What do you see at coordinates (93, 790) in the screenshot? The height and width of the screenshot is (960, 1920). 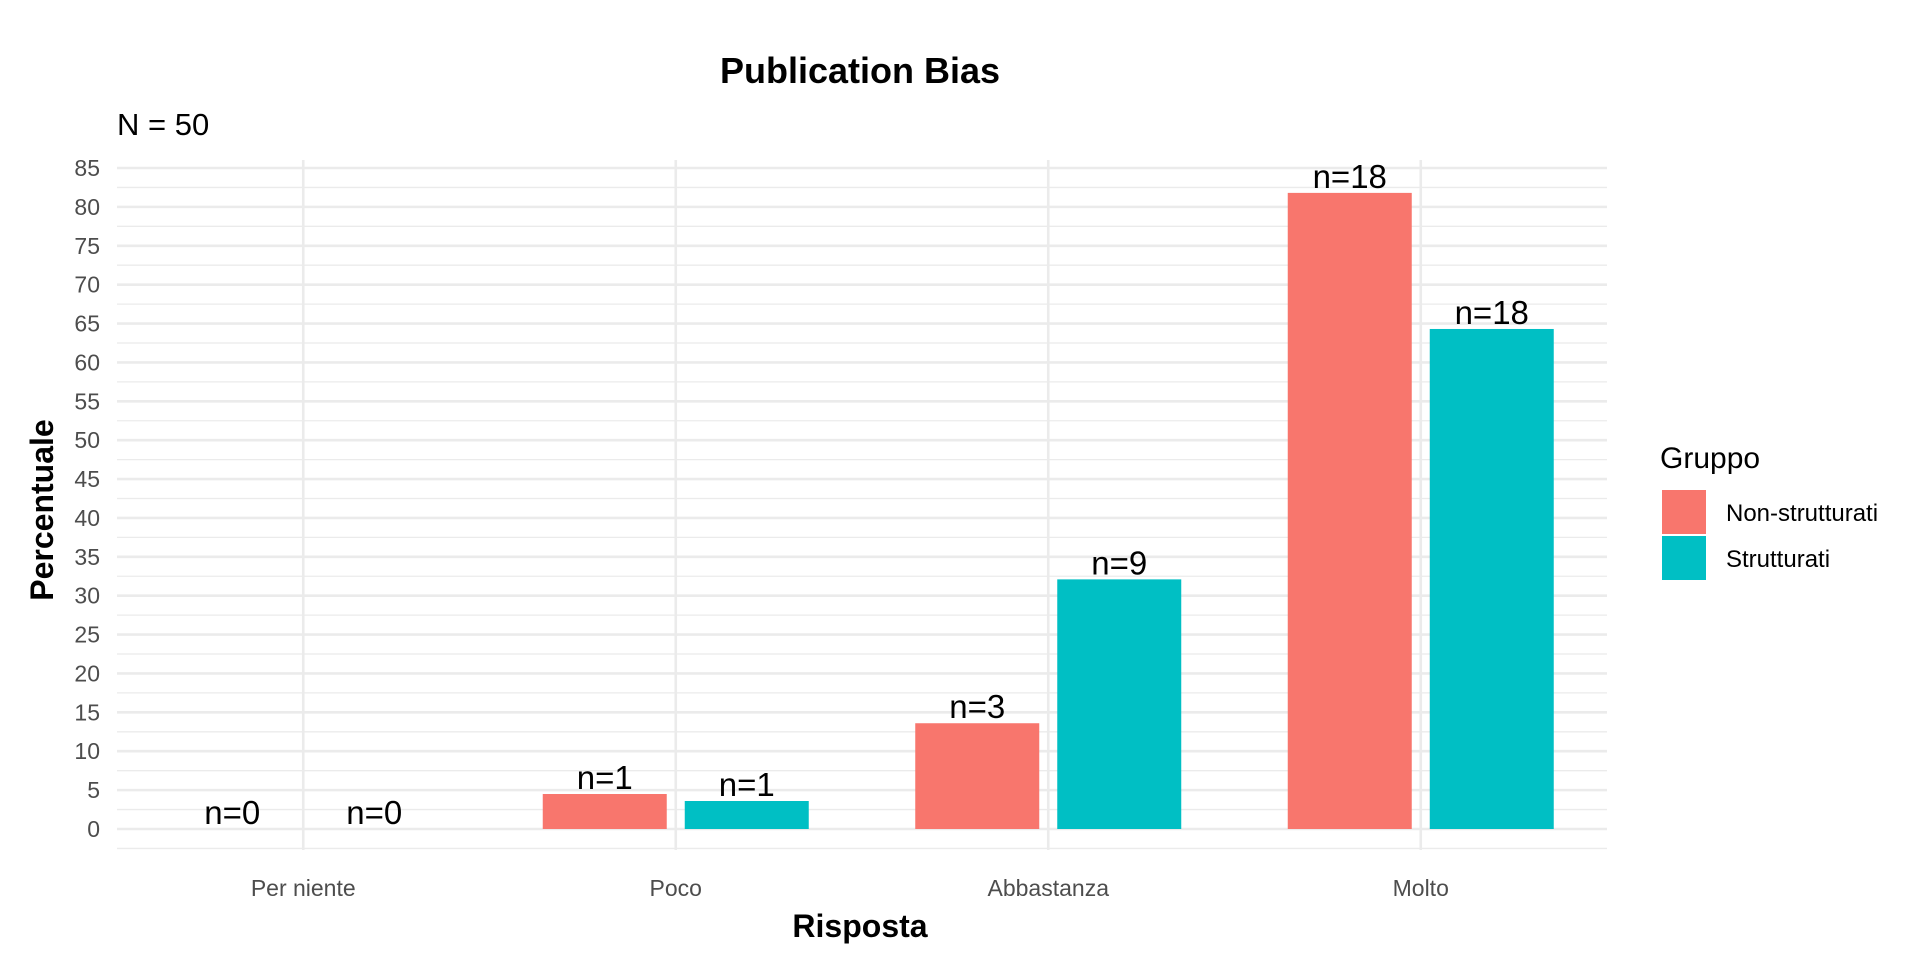 I see `y-tick-label: 5` at bounding box center [93, 790].